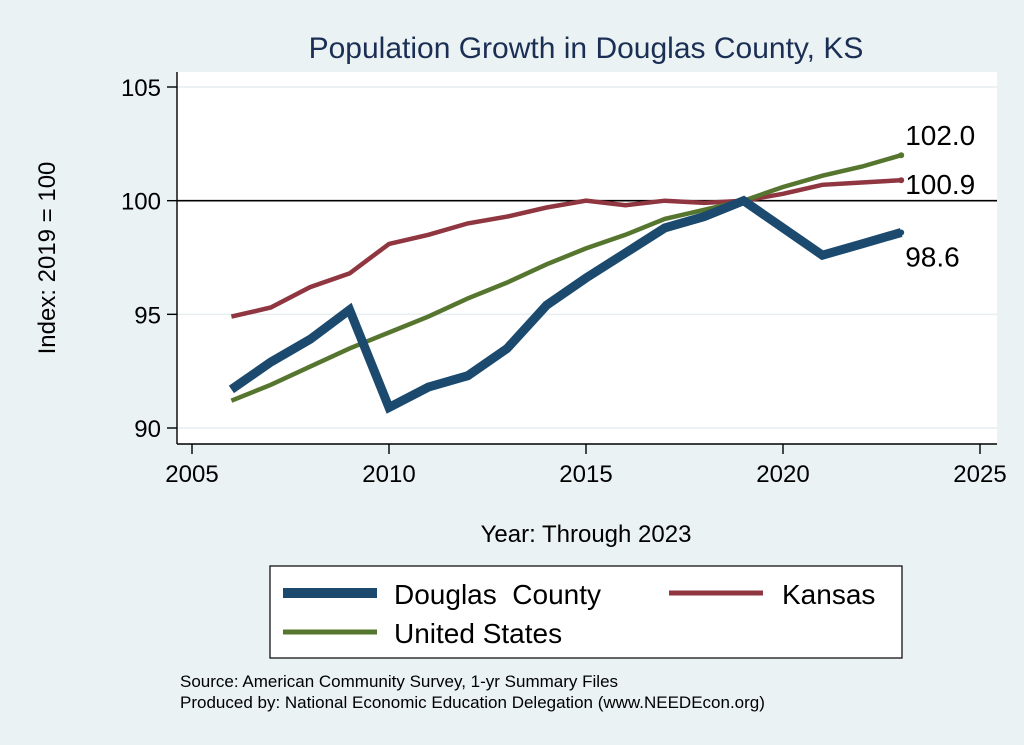  I want to click on chart-title: Population Growth in Douglas County, KS, so click(586, 48).